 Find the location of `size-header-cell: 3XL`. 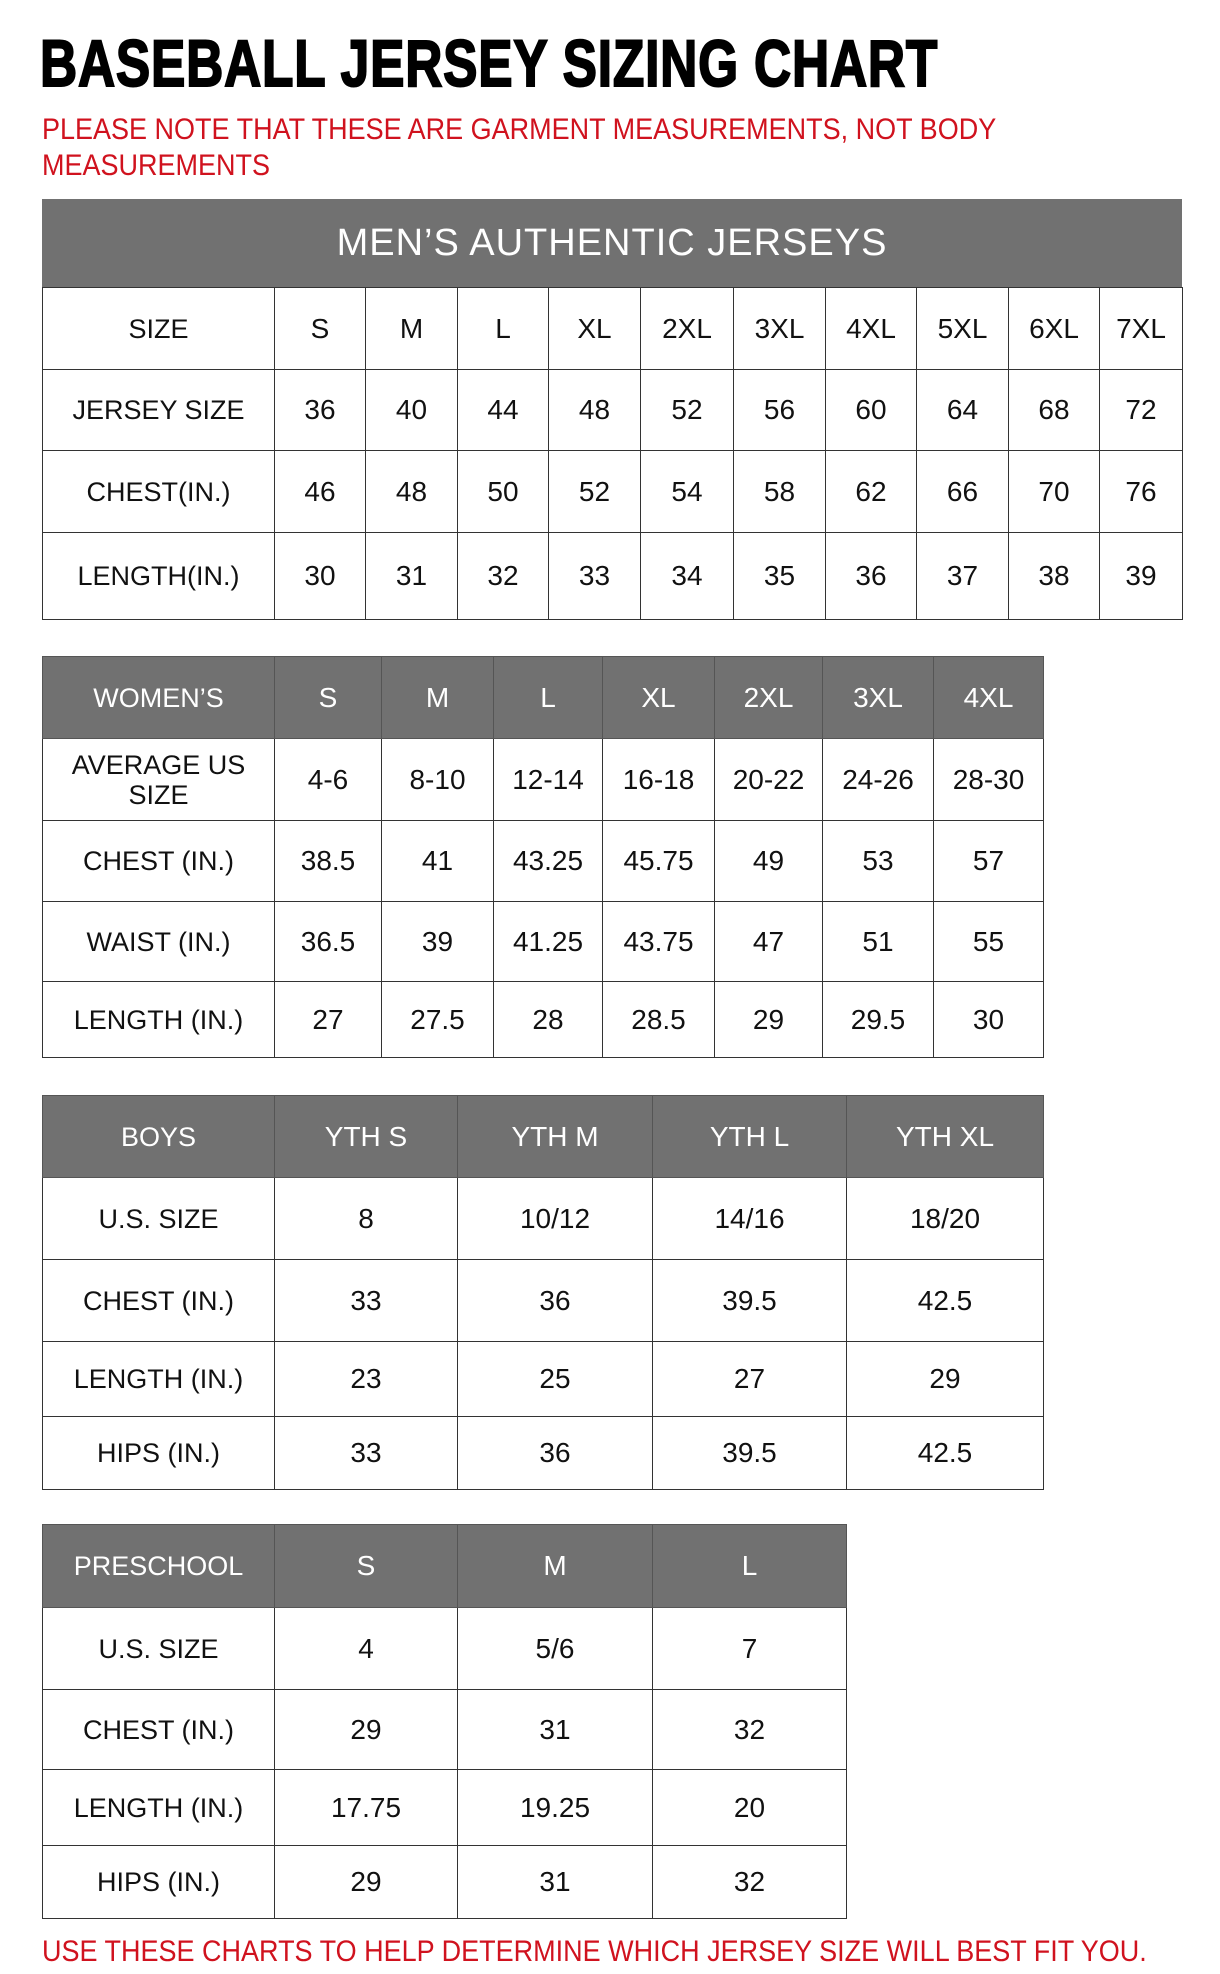

size-header-cell: 3XL is located at coordinates (878, 697).